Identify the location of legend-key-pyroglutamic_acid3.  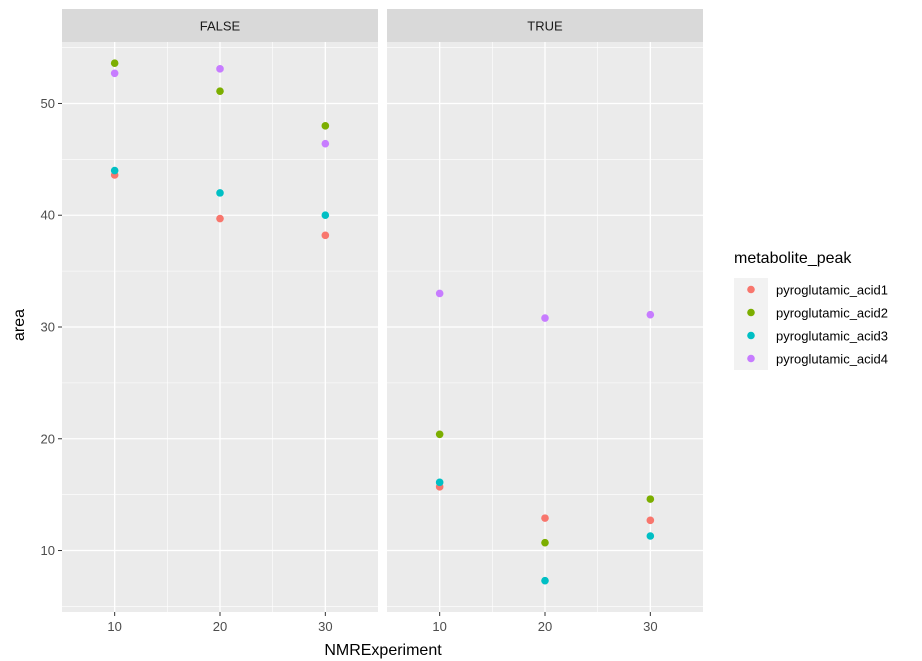
(751, 335).